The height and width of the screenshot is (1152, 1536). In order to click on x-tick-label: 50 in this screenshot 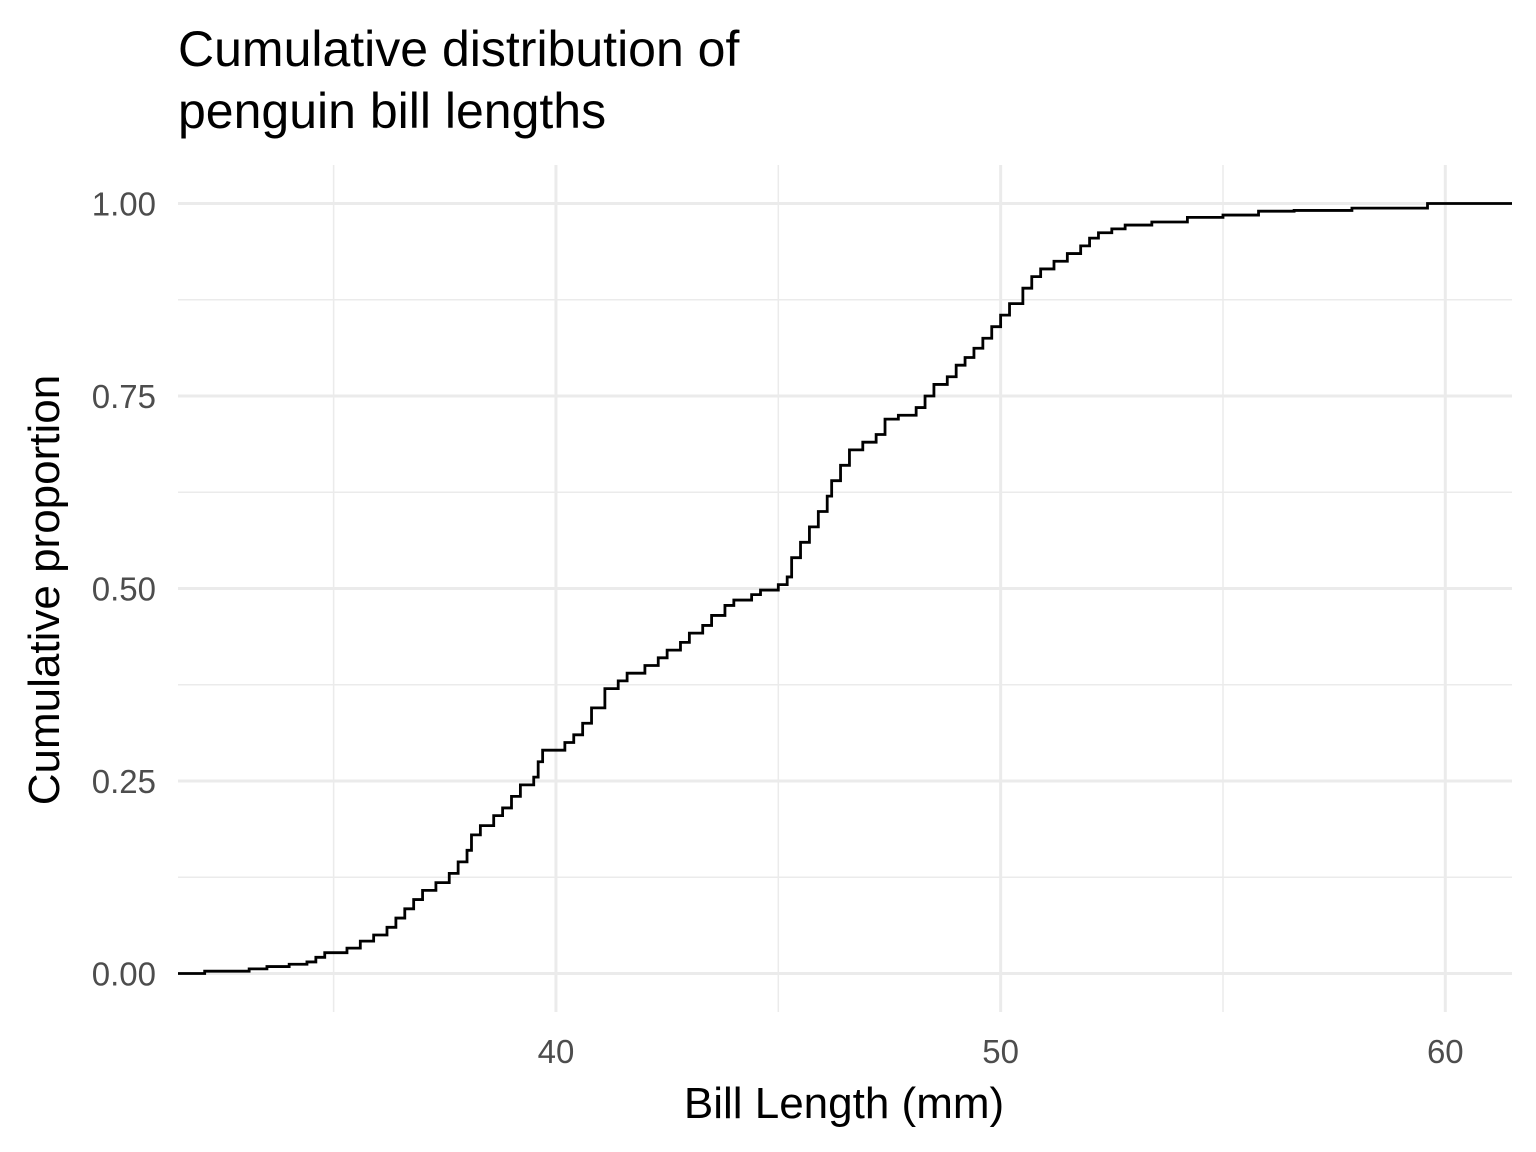, I will do `click(1000, 1051)`.